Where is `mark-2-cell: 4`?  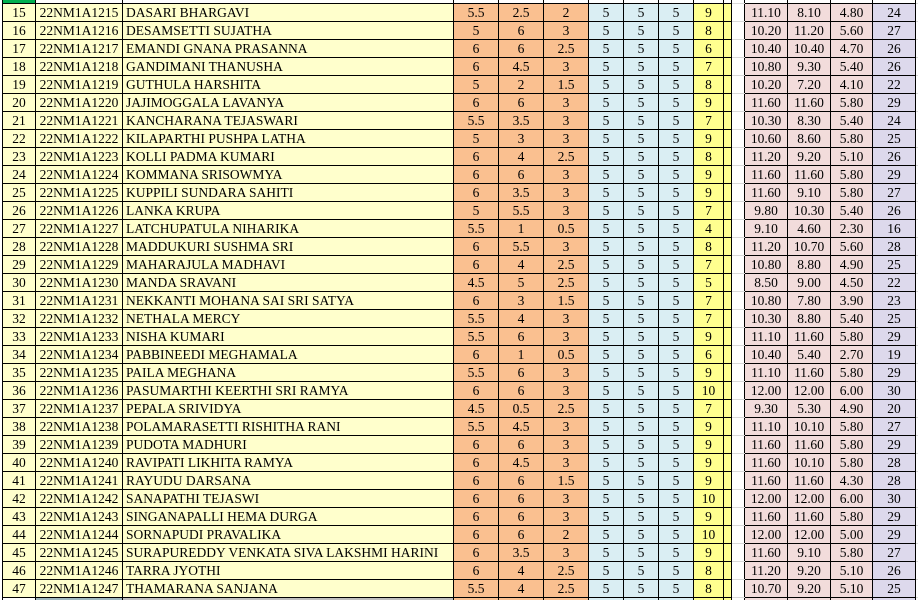 mark-2-cell: 4 is located at coordinates (521, 156).